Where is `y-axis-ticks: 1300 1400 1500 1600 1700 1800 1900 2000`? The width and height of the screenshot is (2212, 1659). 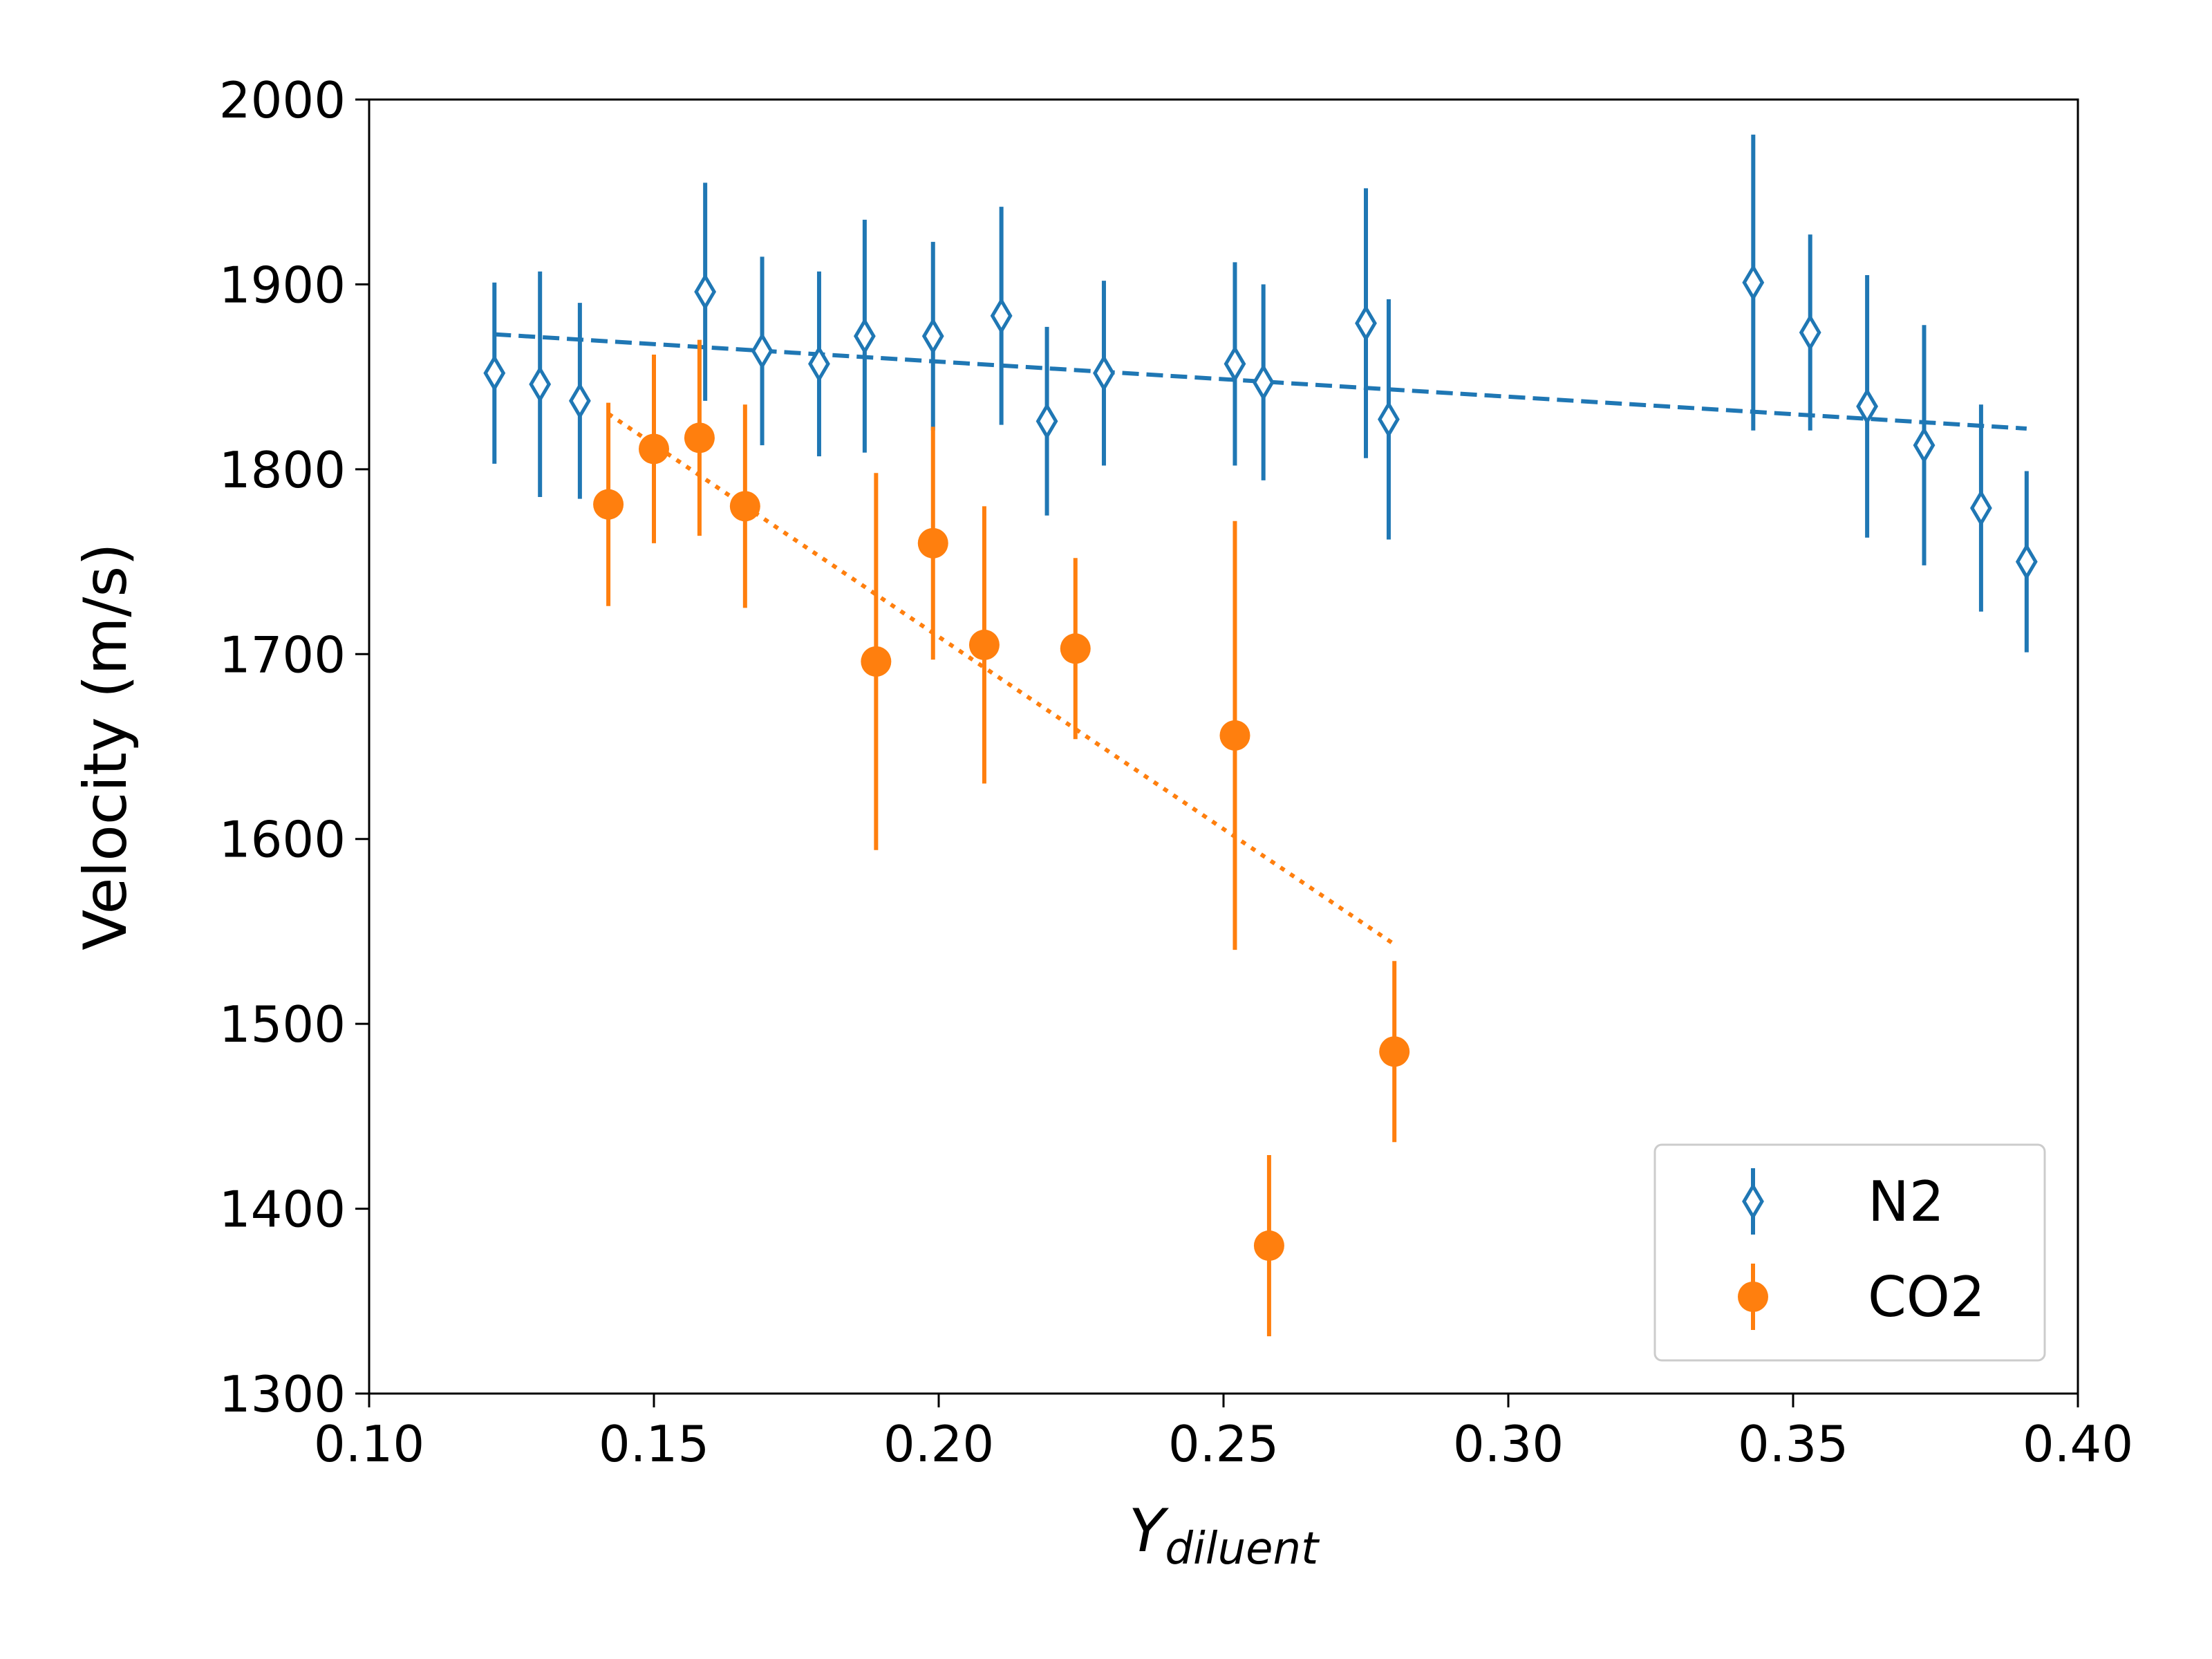
y-axis-ticks: 1300 1400 1500 1600 1700 1800 1900 2000 is located at coordinates (294, 747).